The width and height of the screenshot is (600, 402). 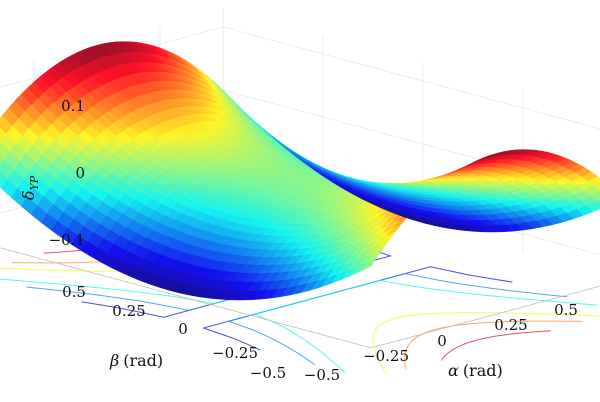 What do you see at coordinates (322, 375) in the screenshot?
I see `x-tick-label: −0.5` at bounding box center [322, 375].